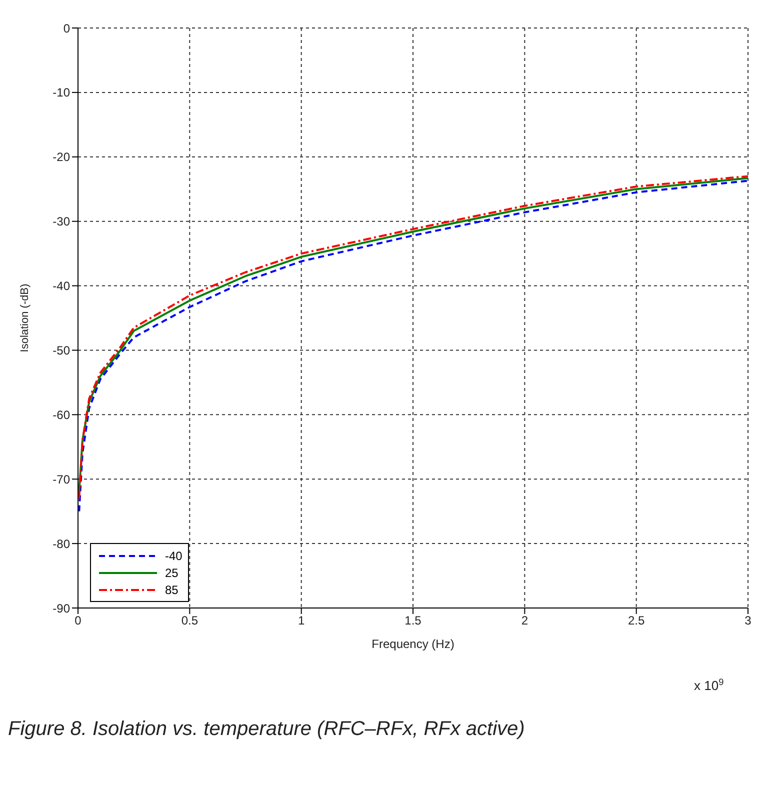 This screenshot has height=785, width=769. I want to click on y-tick-label: -20, so click(61, 157).